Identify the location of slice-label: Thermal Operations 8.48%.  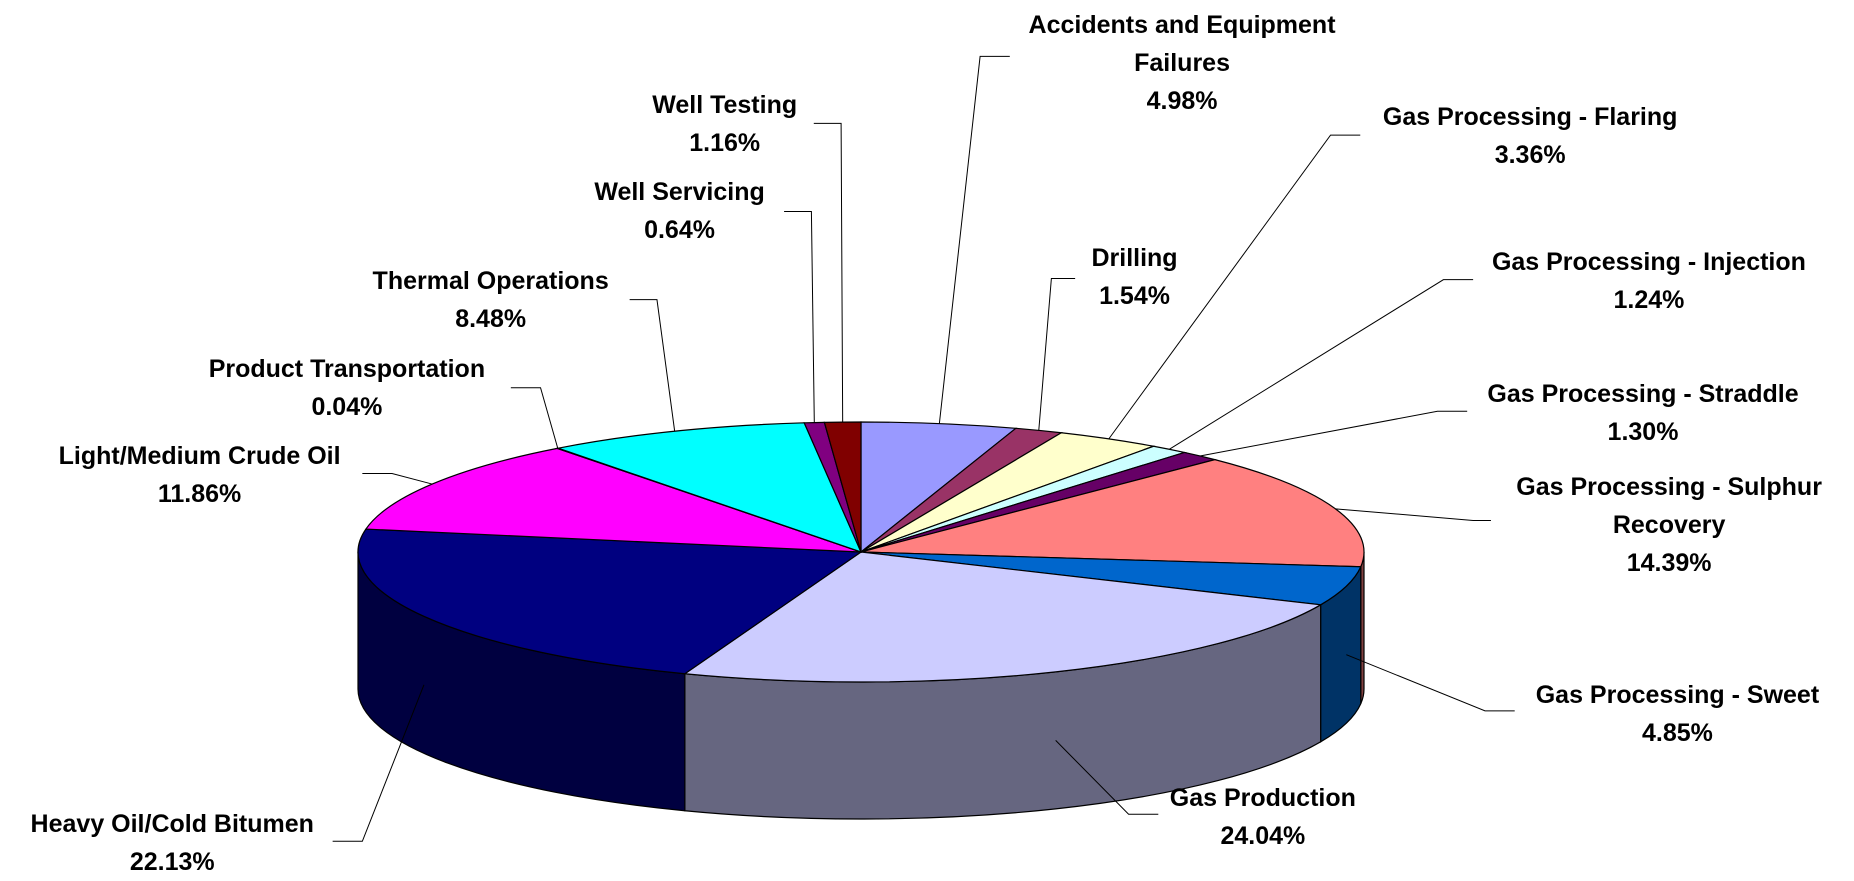
(491, 300).